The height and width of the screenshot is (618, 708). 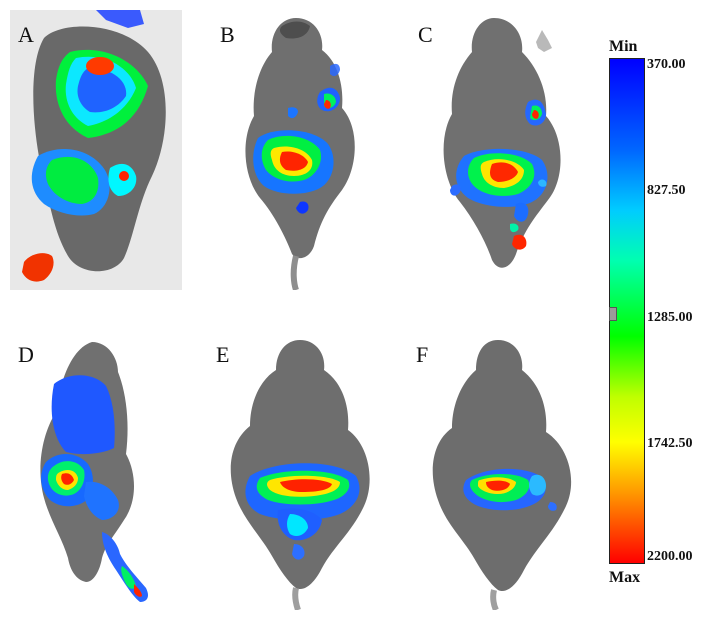 I want to click on scale-min-label: Min, so click(x=623, y=46).